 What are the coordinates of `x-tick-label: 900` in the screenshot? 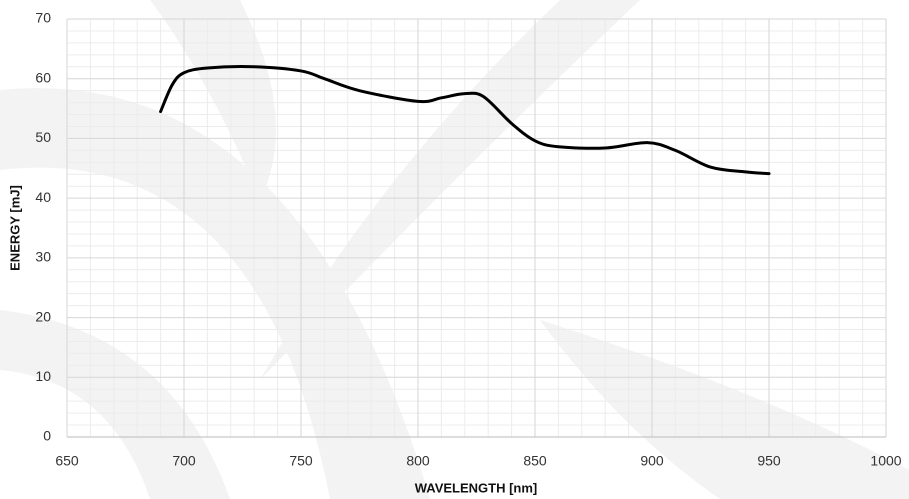 It's located at (652, 461).